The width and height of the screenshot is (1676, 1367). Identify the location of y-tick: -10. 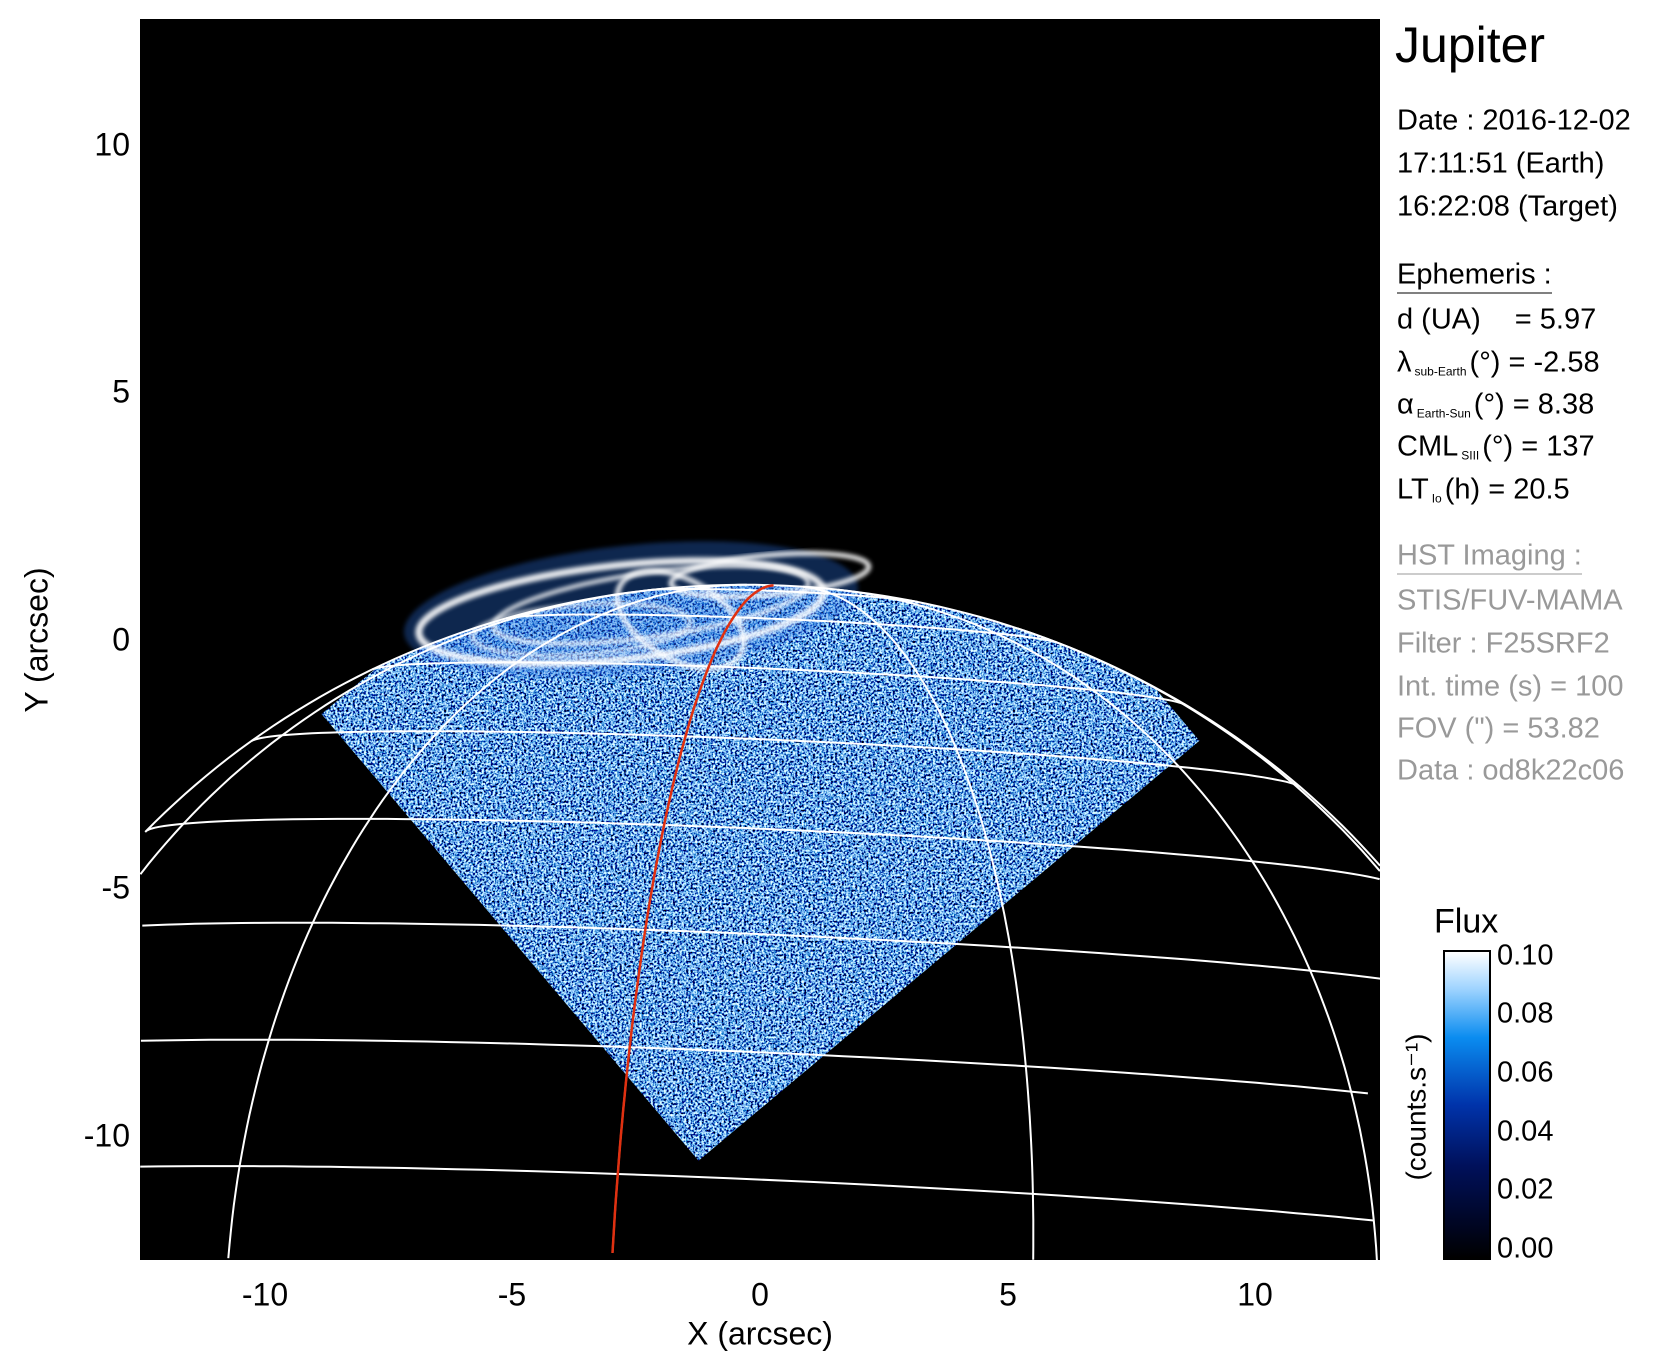
(106, 1135).